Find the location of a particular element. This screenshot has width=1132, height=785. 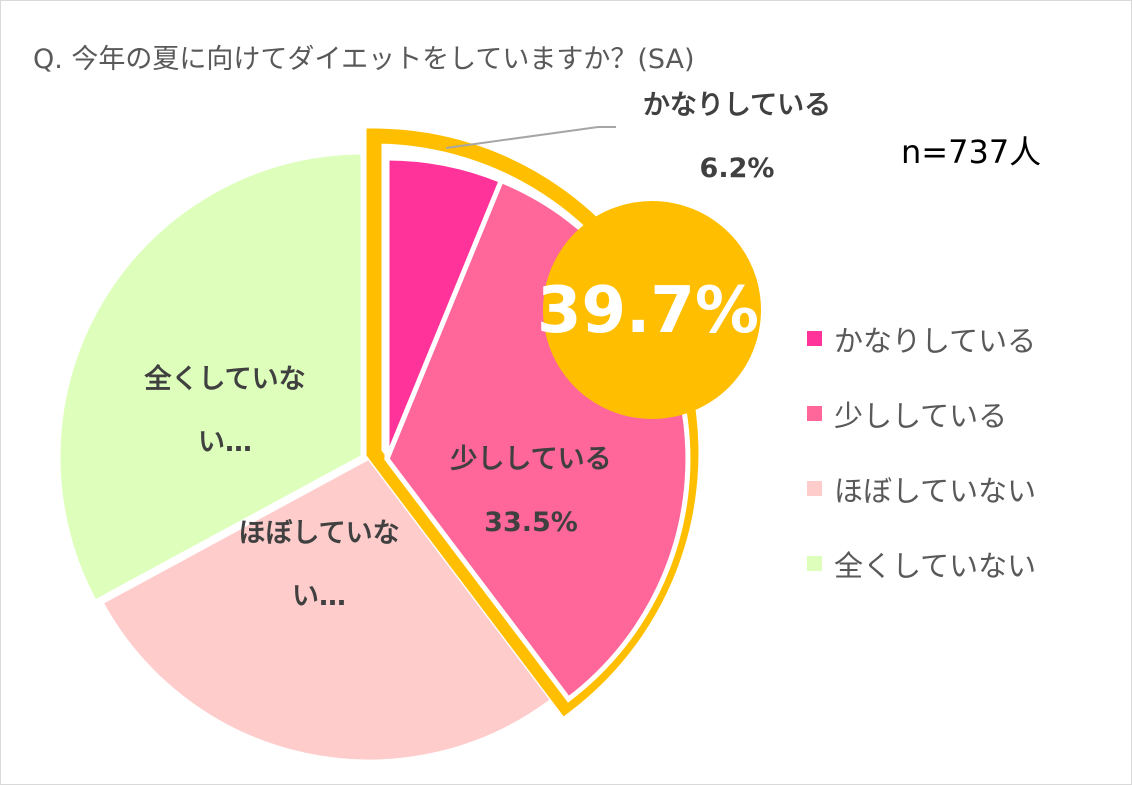

highlight-circle is located at coordinates (652, 310).